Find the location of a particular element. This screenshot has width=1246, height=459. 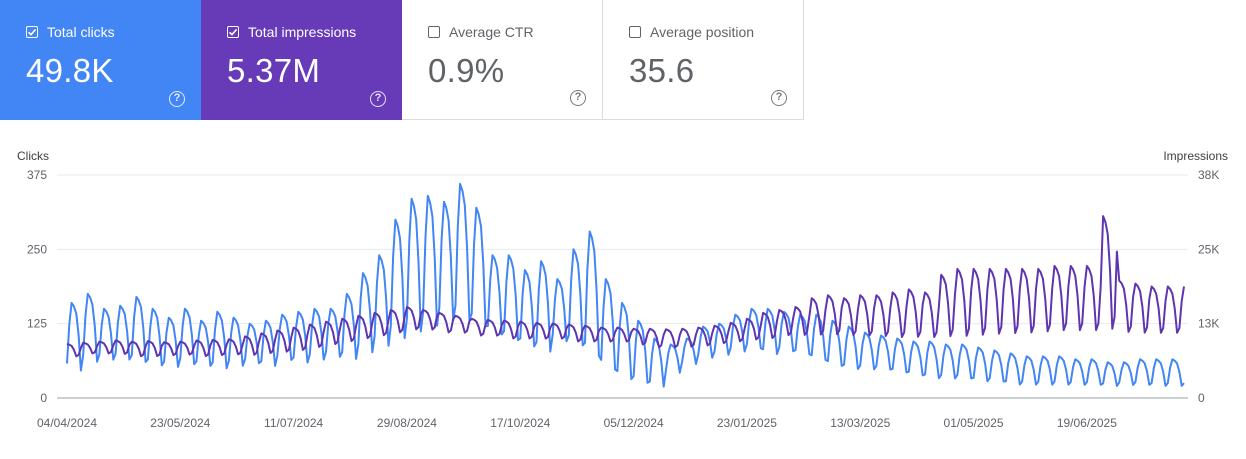

metric-value: 35.6 is located at coordinates (662, 70).